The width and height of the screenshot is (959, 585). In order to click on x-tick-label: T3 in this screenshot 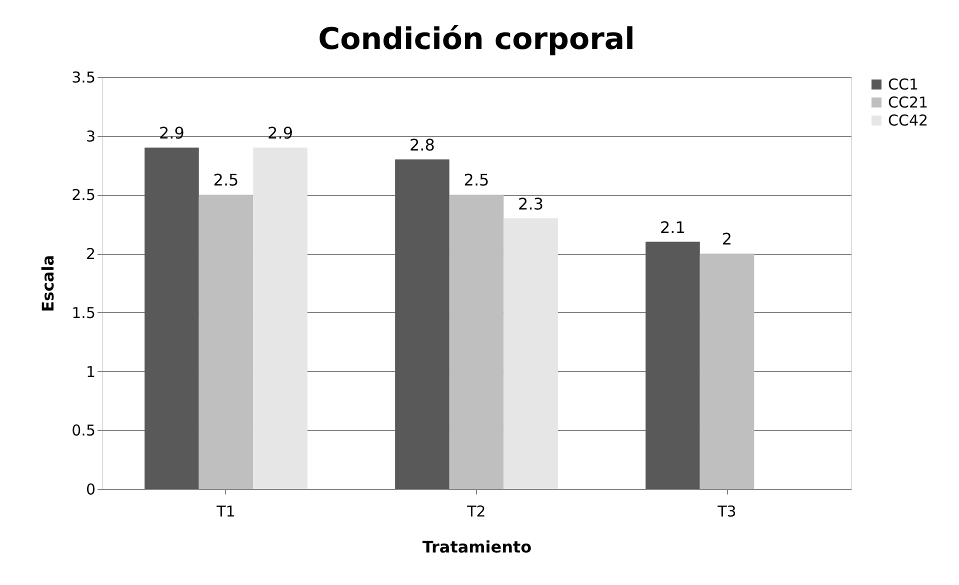, I will do `click(726, 511)`.